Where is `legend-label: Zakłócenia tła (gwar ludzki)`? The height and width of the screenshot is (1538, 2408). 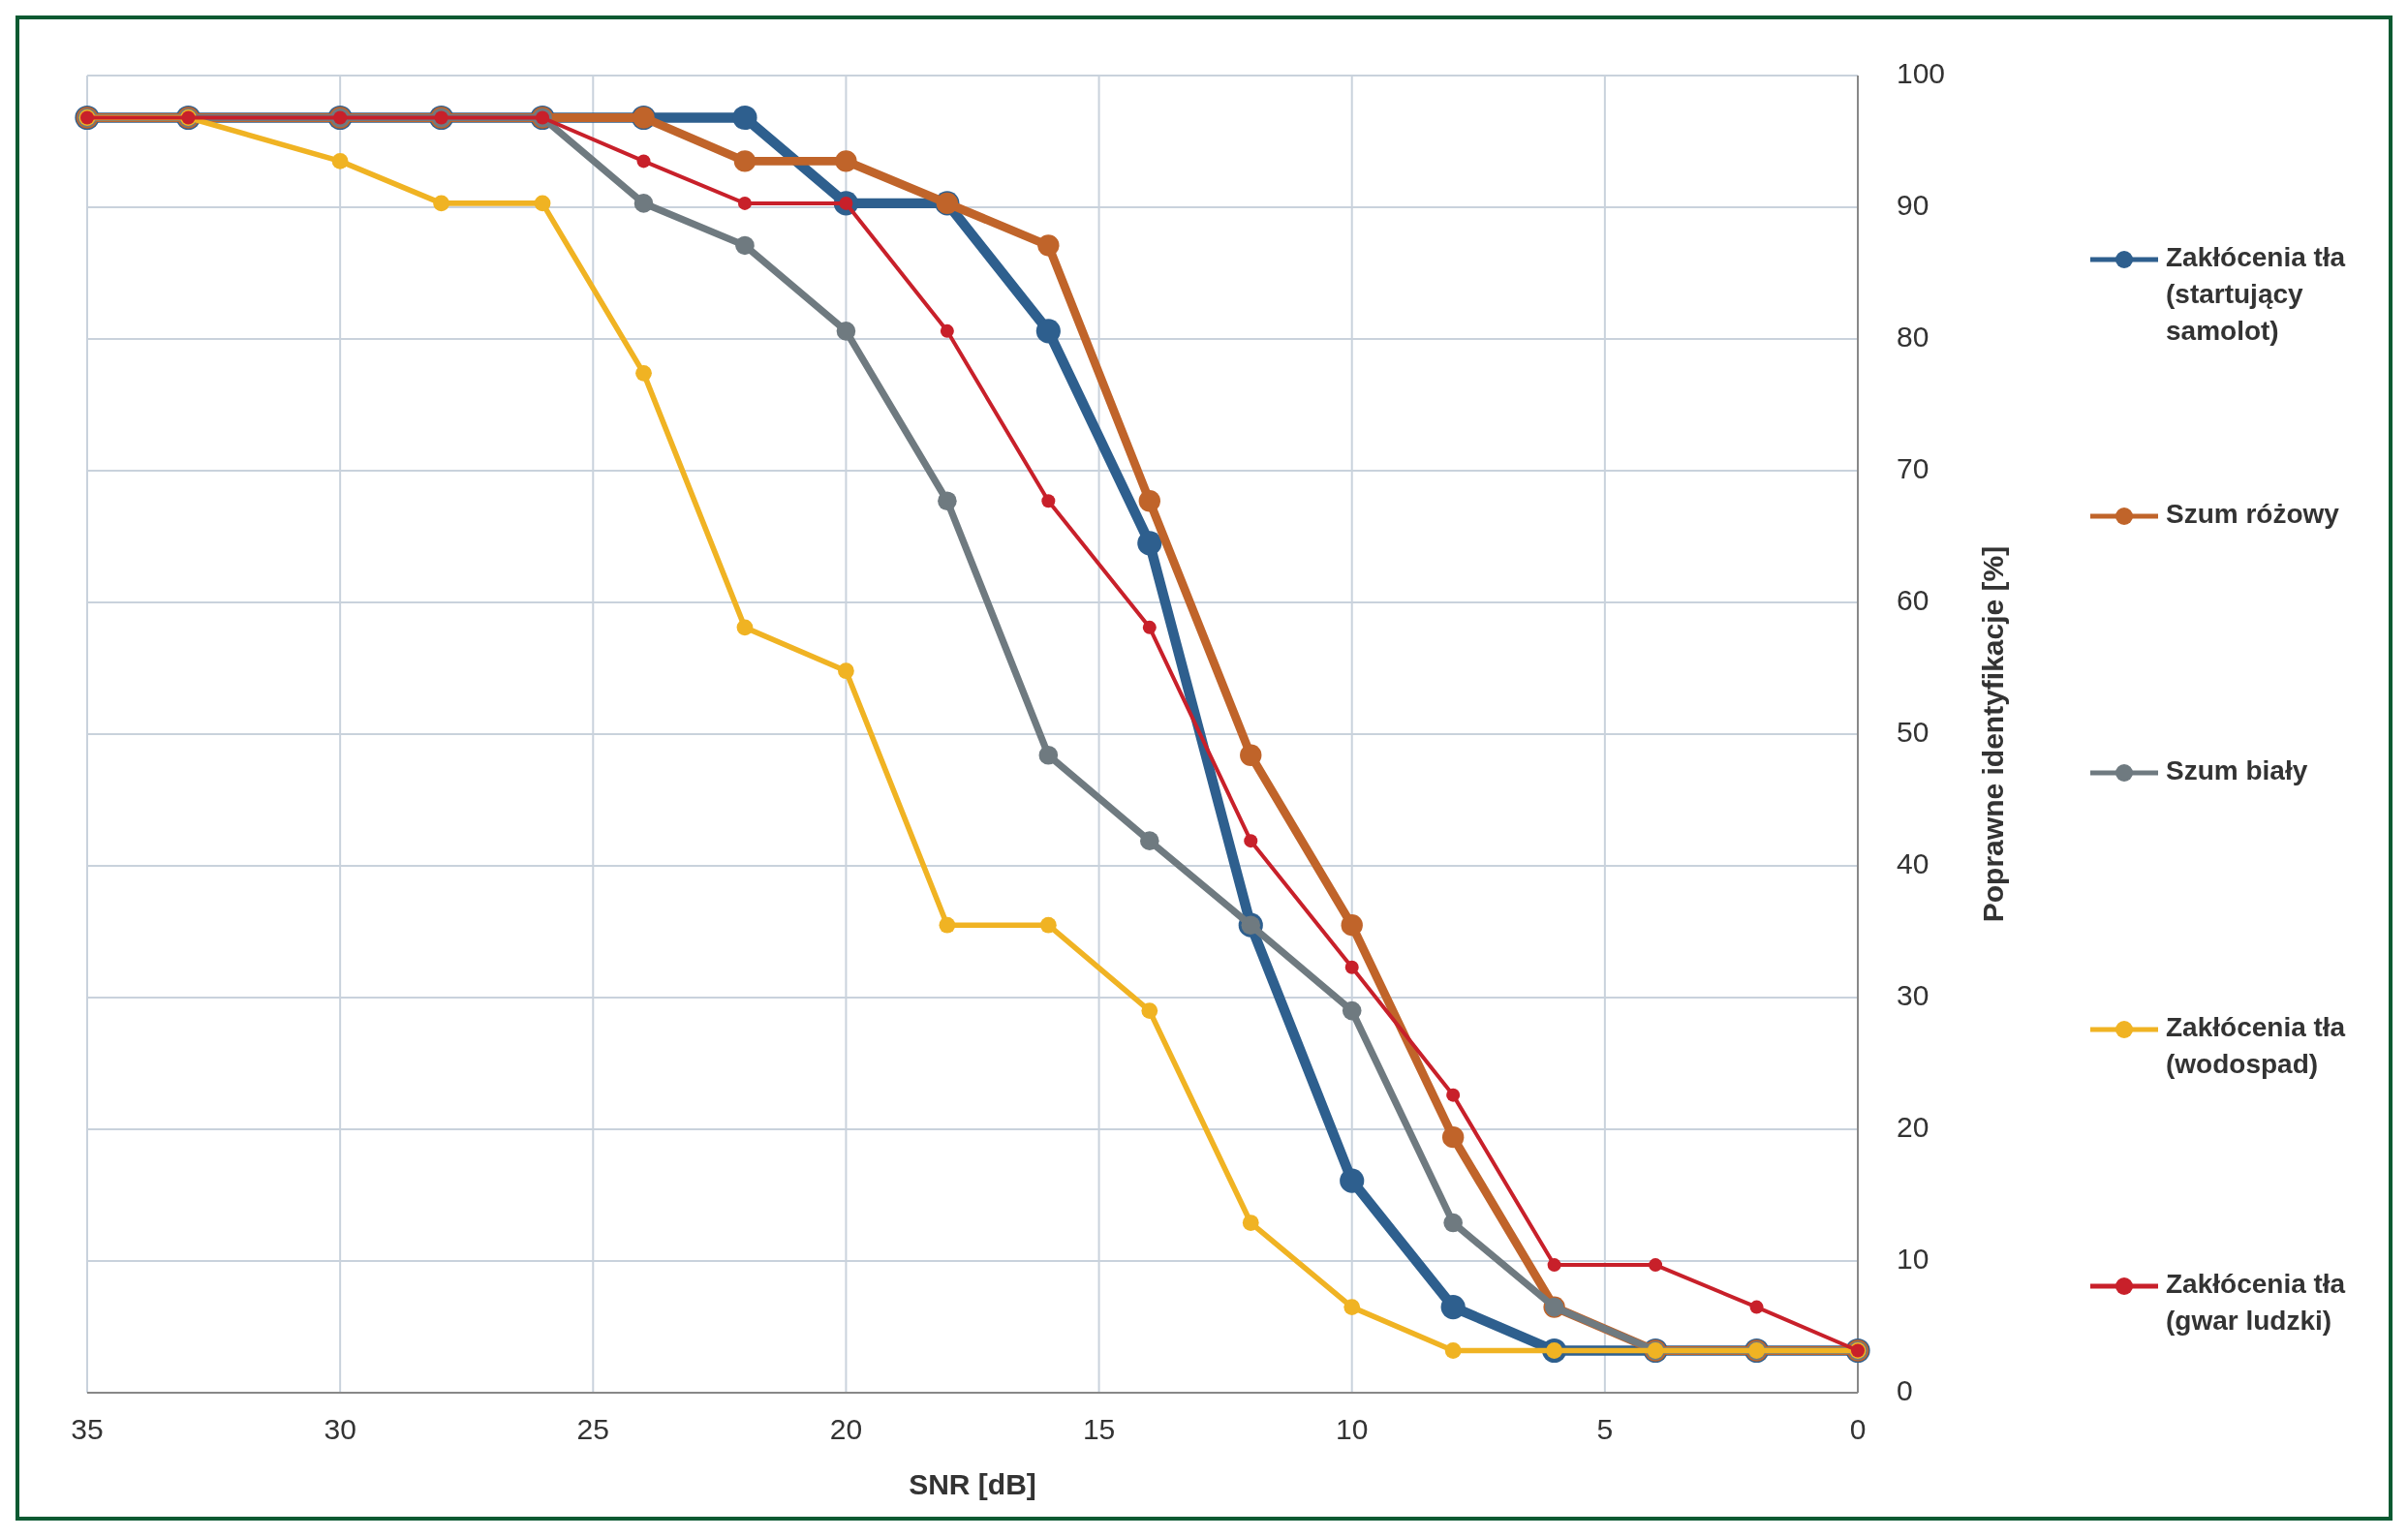 legend-label: Zakłócenia tła (gwar ludzki) is located at coordinates (2256, 1303).